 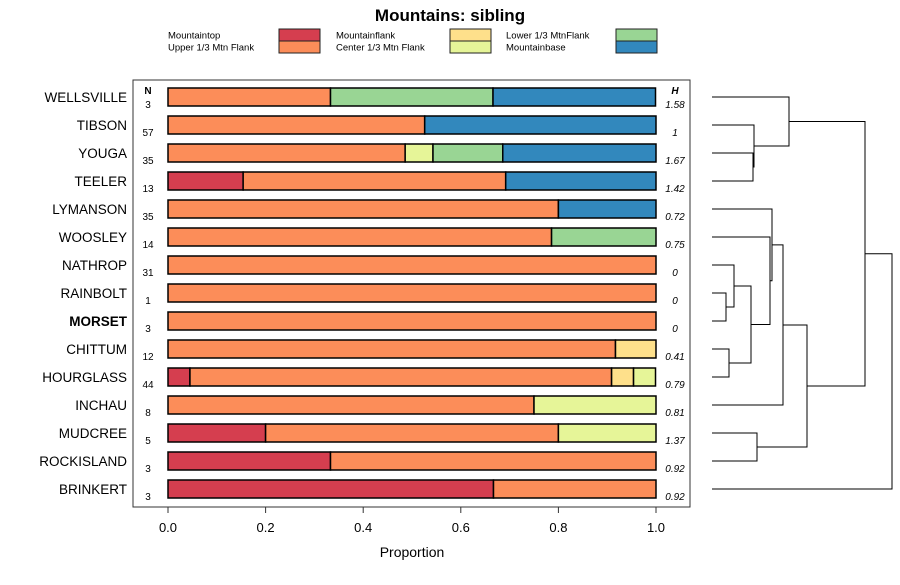 I want to click on h-value: 1.67, so click(x=675, y=161).